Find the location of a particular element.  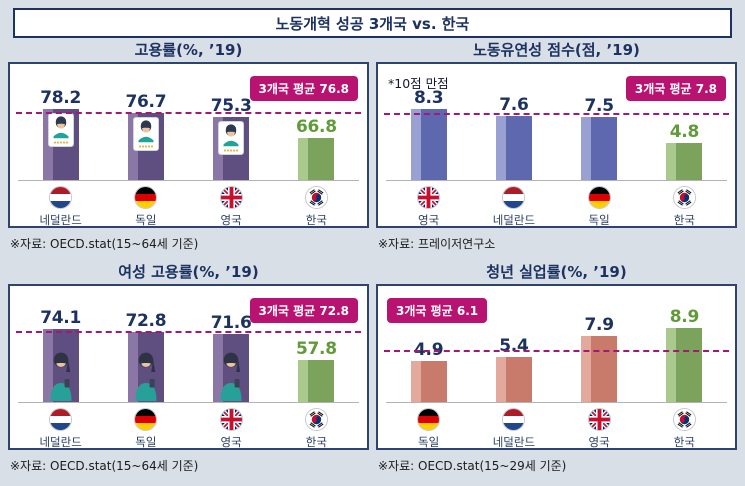

bar-cell: 74.1 is located at coordinates (60, 355).